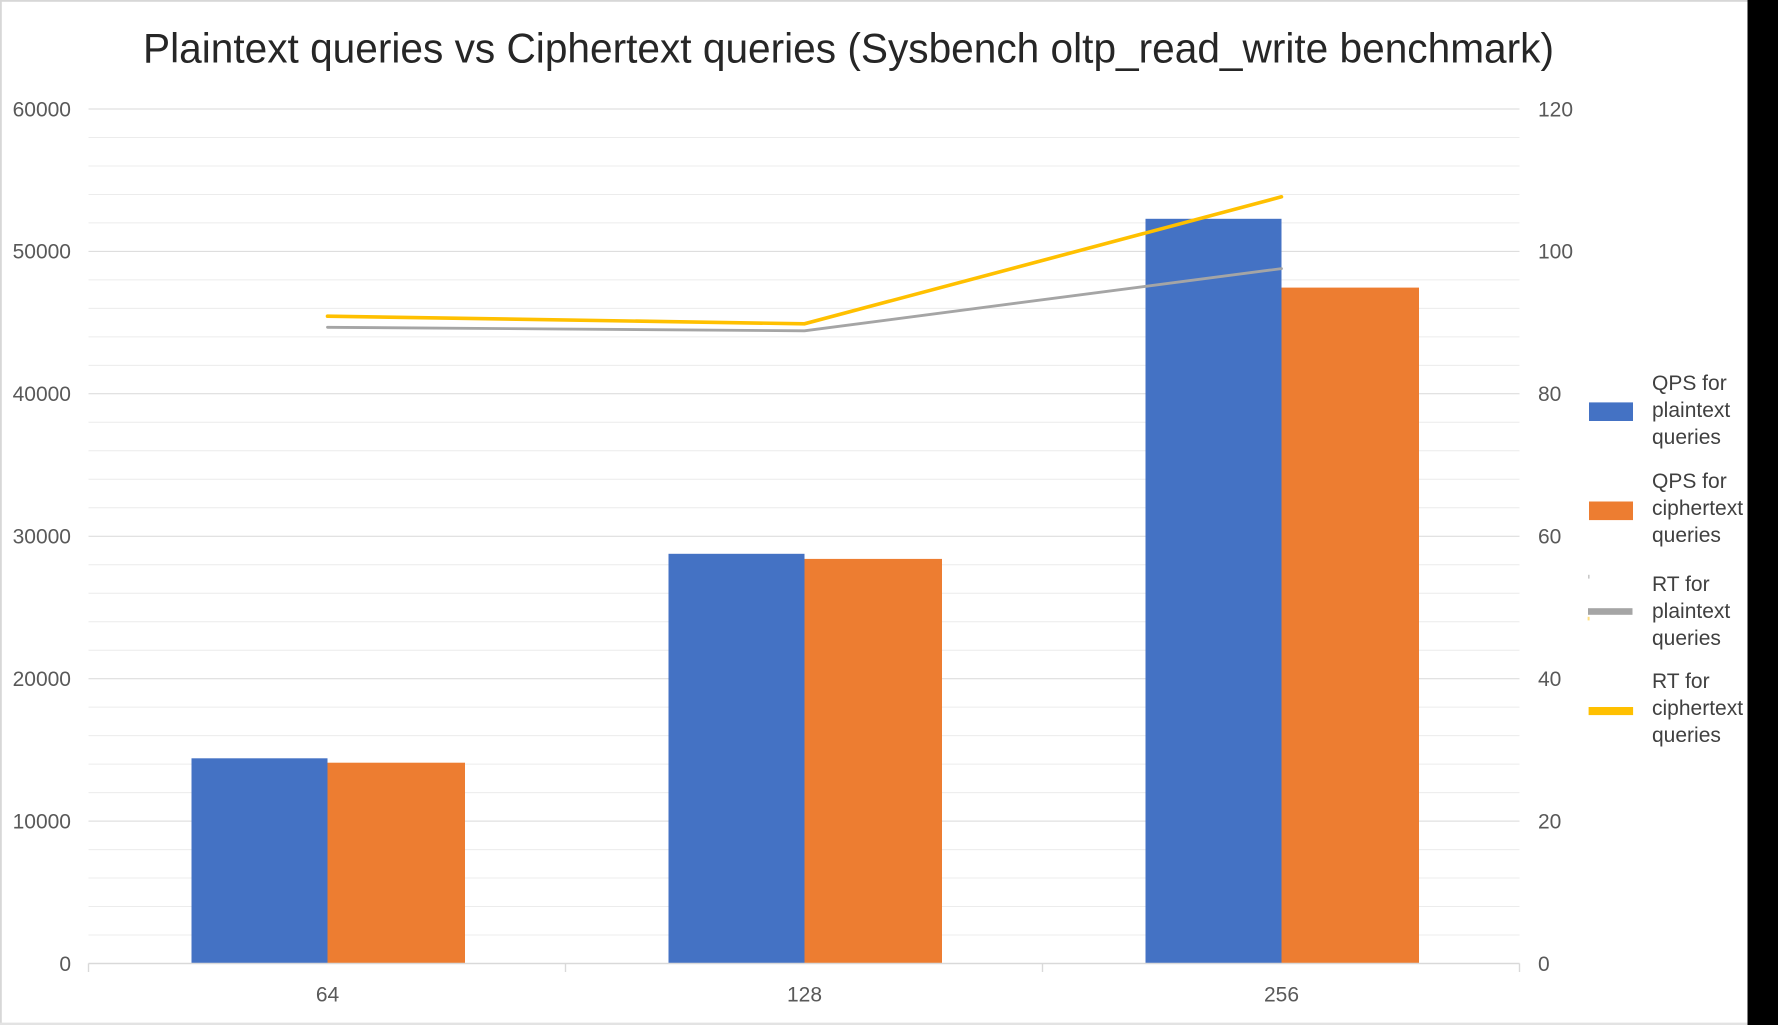  What do you see at coordinates (1555, 109) in the screenshot?
I see `svg-text: 120` at bounding box center [1555, 109].